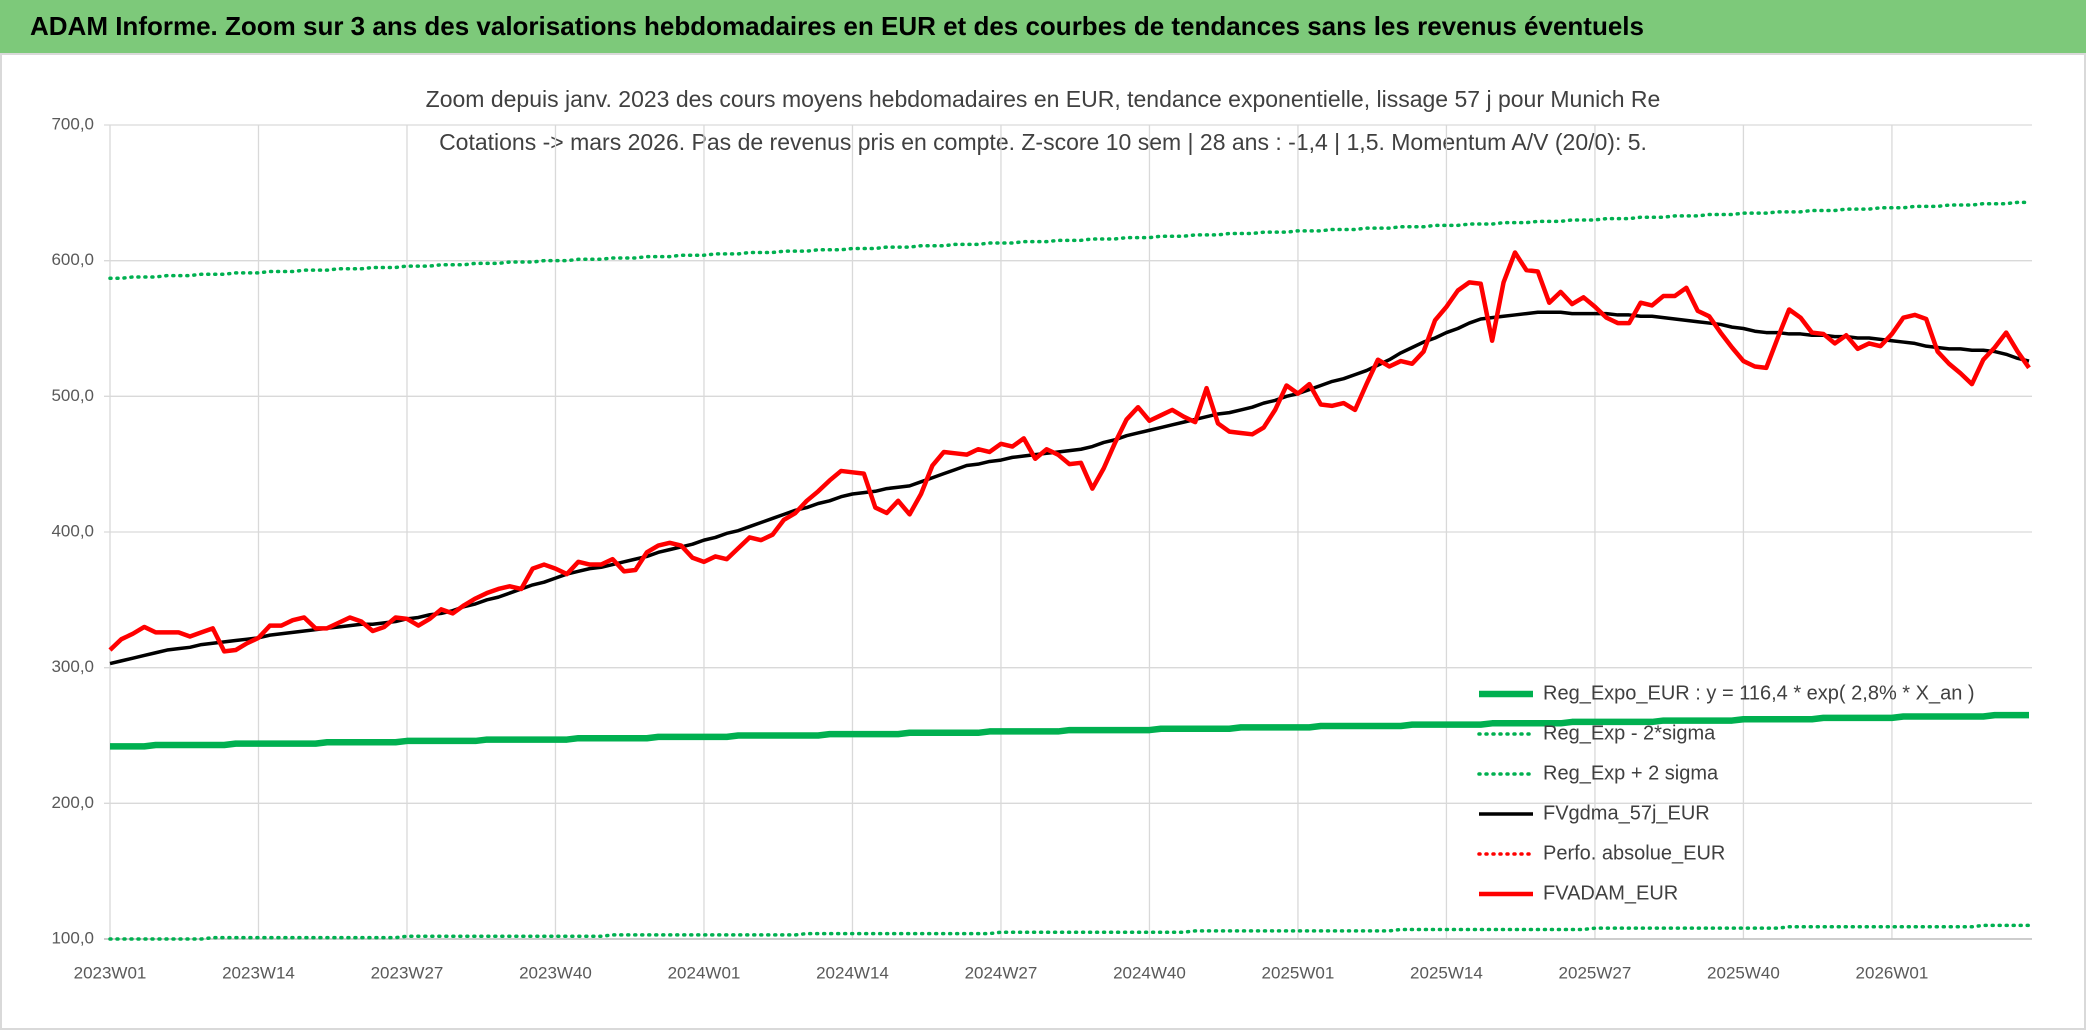 The height and width of the screenshot is (1031, 2086). Describe the element at coordinates (72, 937) in the screenshot. I see `y-tick-label: 100,0` at that location.